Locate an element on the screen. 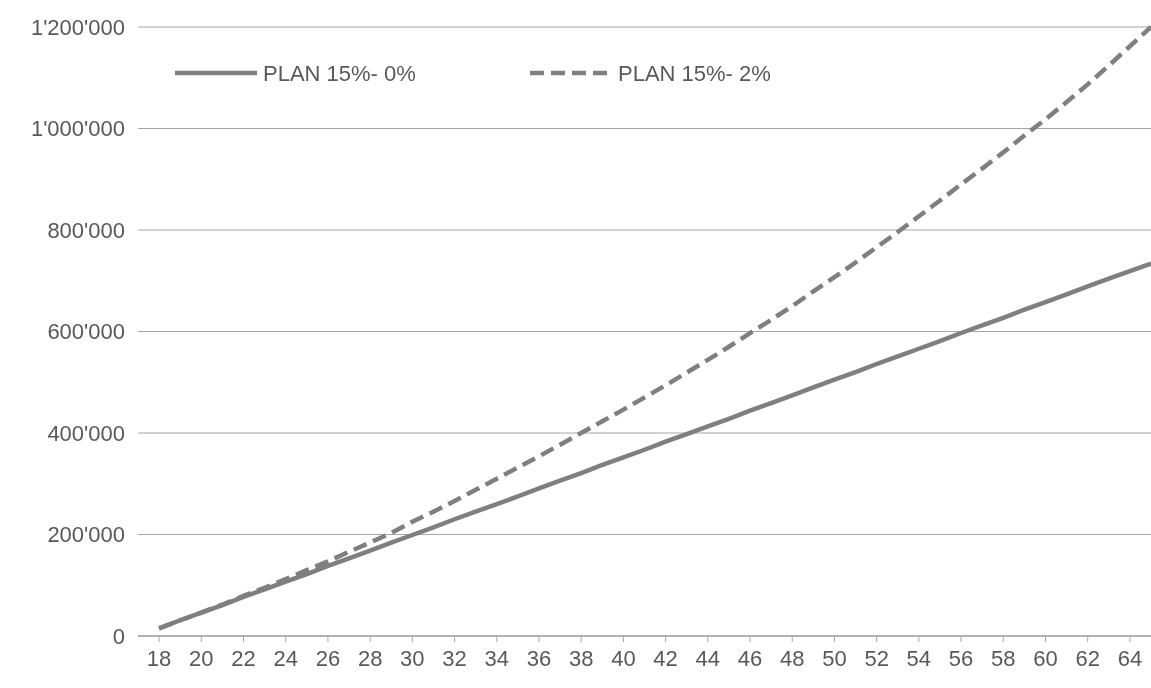  x-tick-label: 24 is located at coordinates (285, 658).